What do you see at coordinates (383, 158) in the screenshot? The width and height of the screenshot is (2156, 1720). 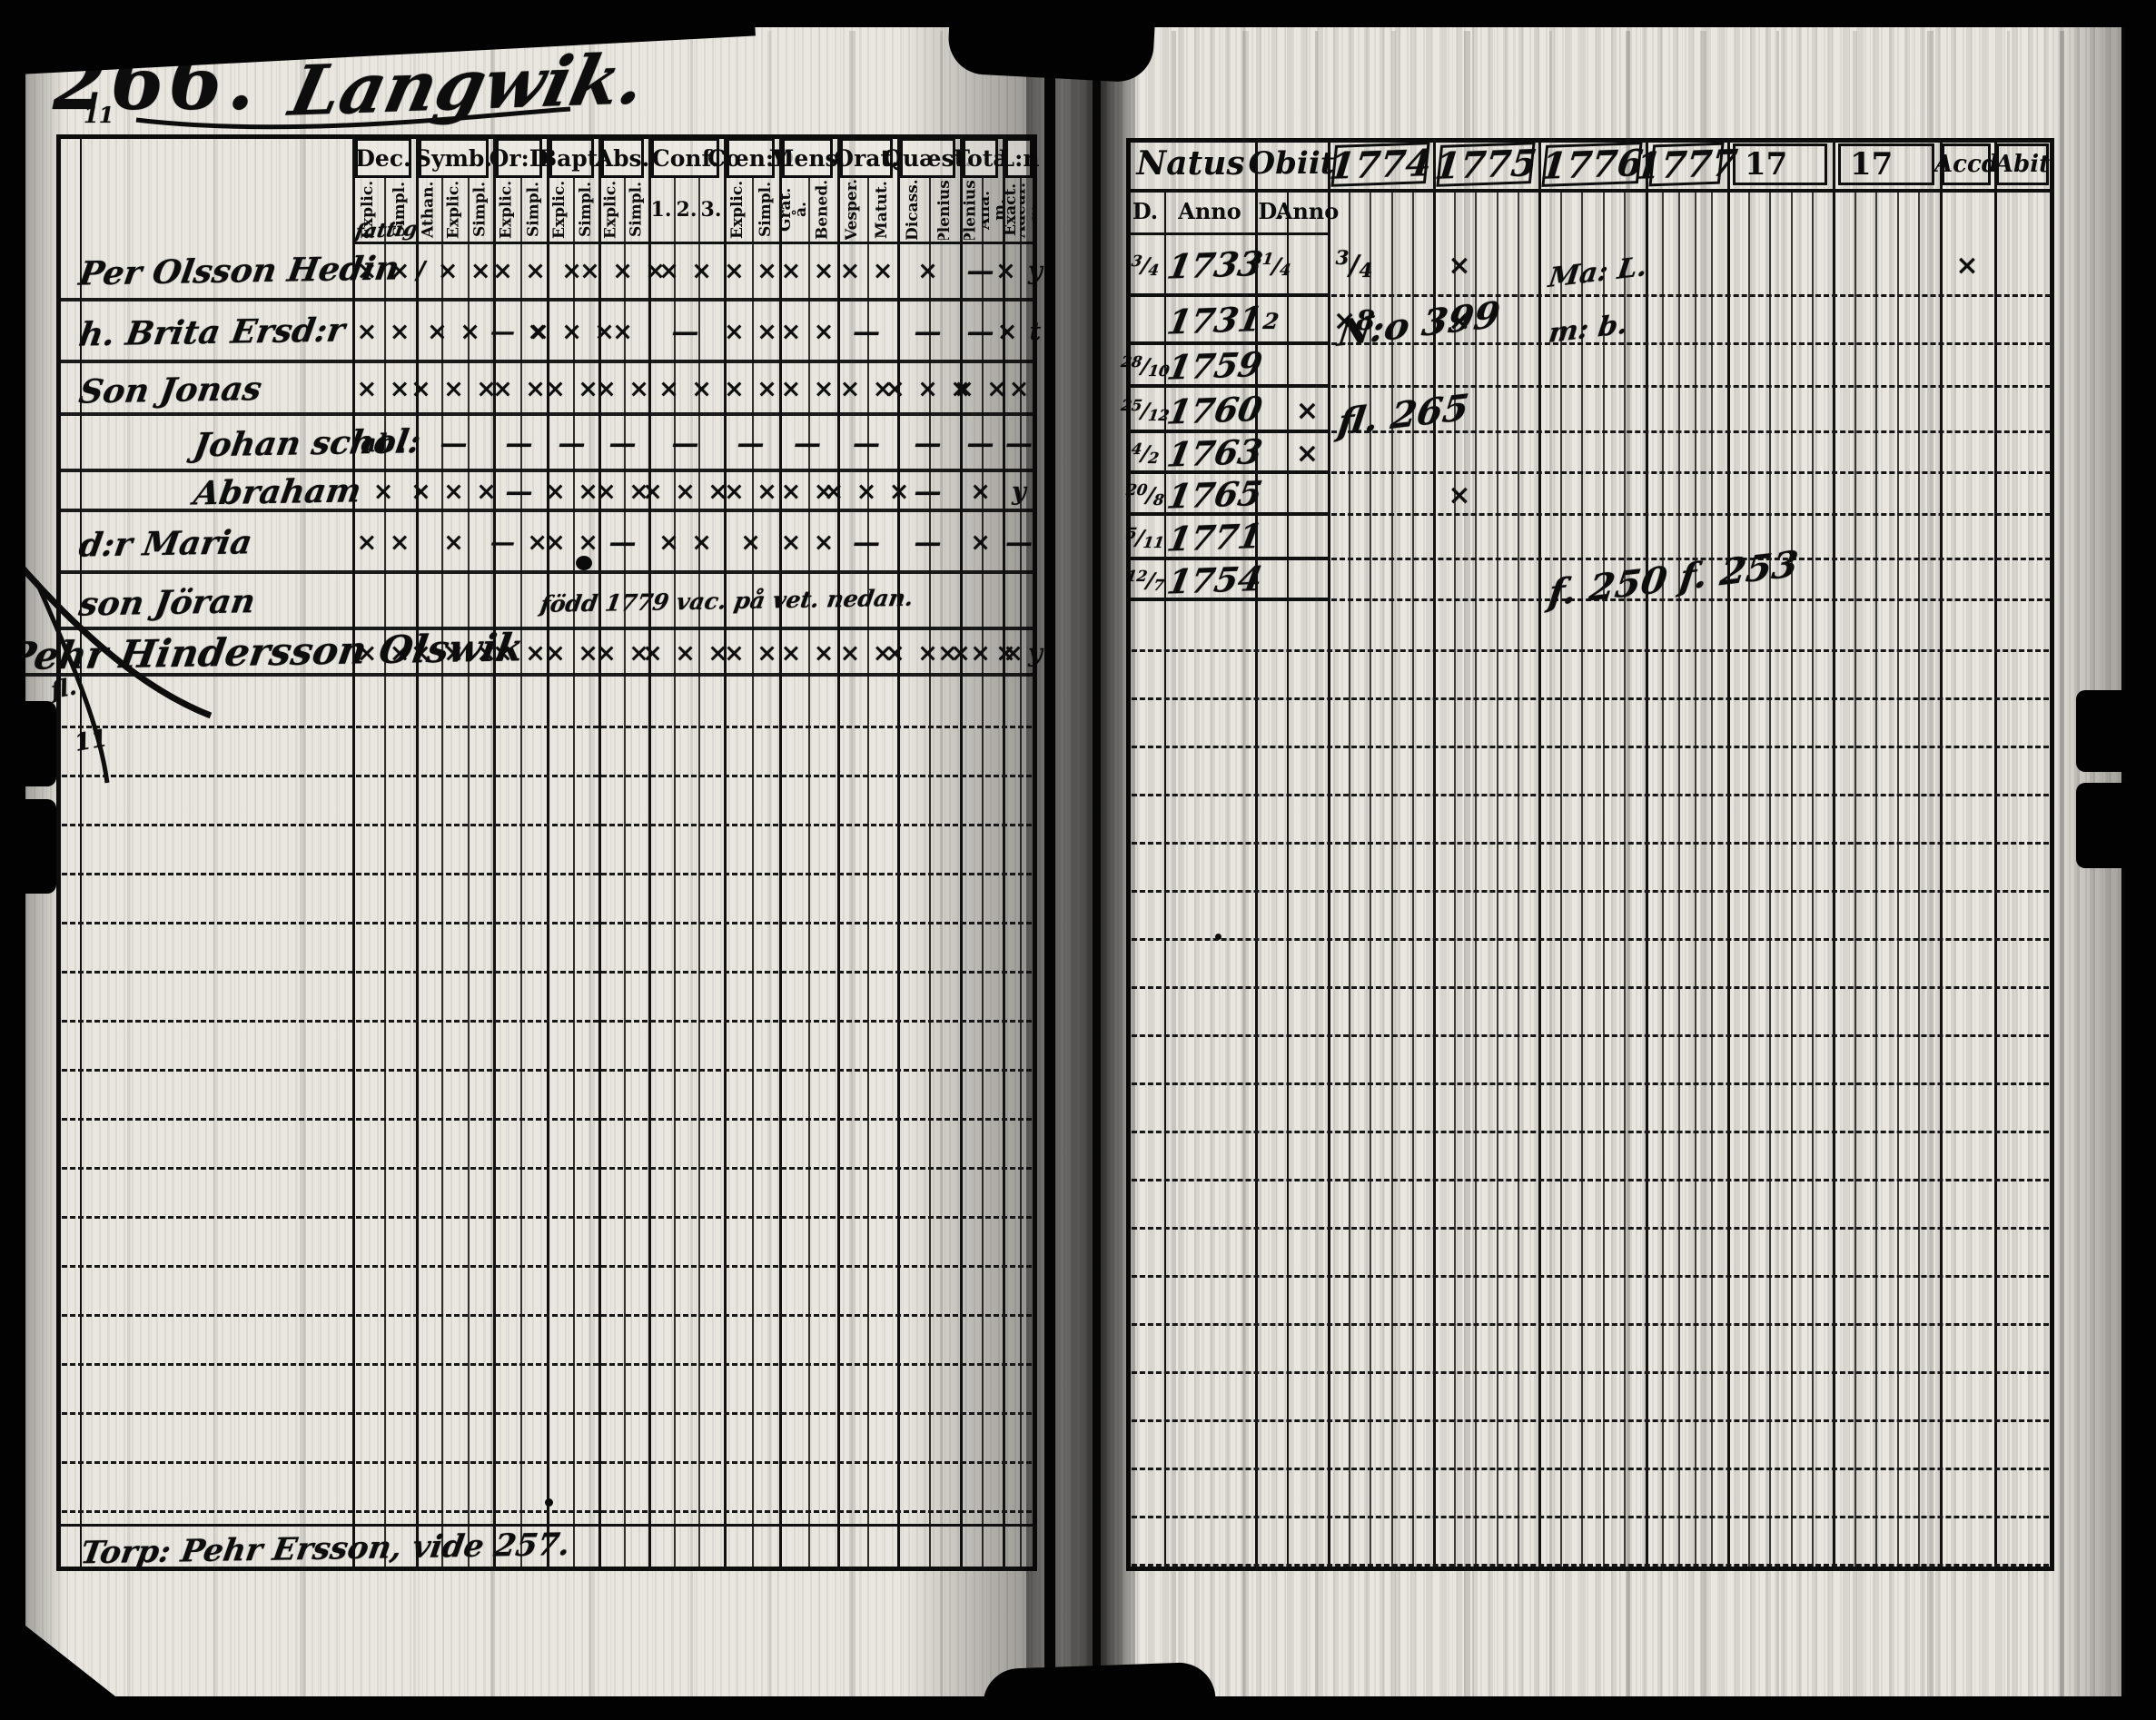 I see `left-col-header-Dec.: Dec.` at bounding box center [383, 158].